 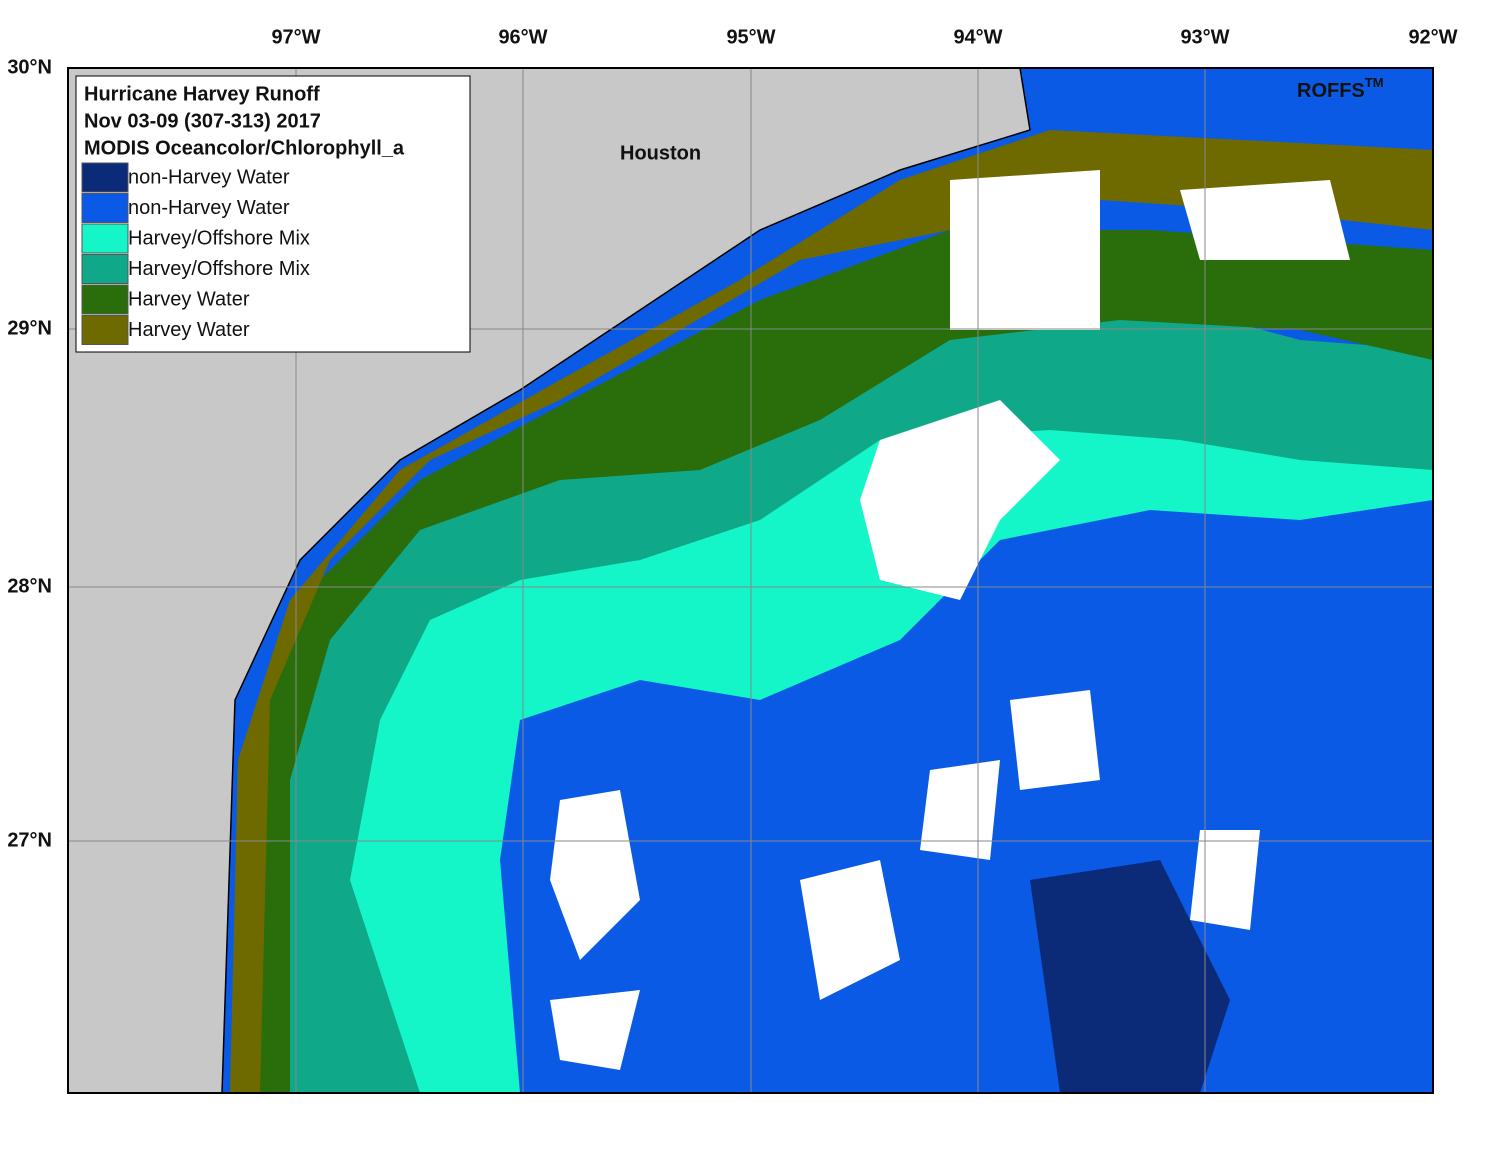 I want to click on lon-label: 97°W, so click(x=295, y=37).